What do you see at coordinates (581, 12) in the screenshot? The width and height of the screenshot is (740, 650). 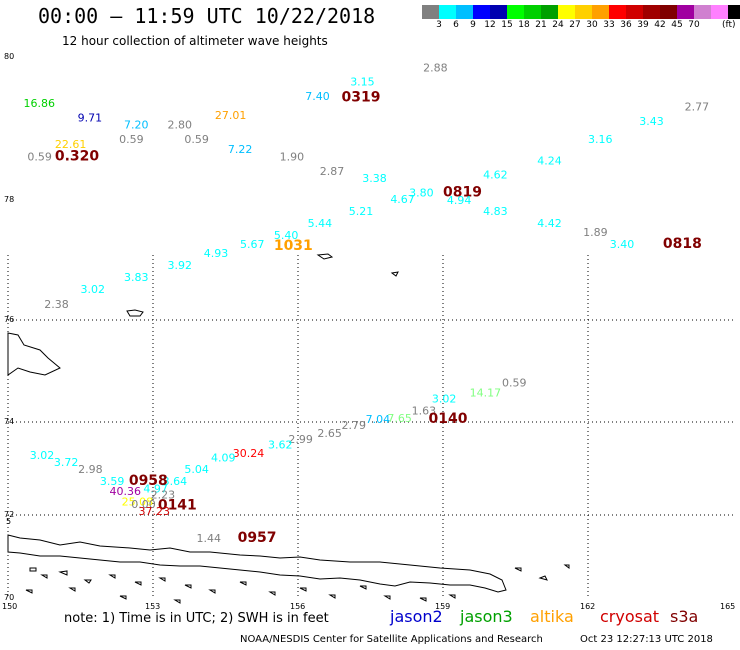 I see `legend-swatches` at bounding box center [581, 12].